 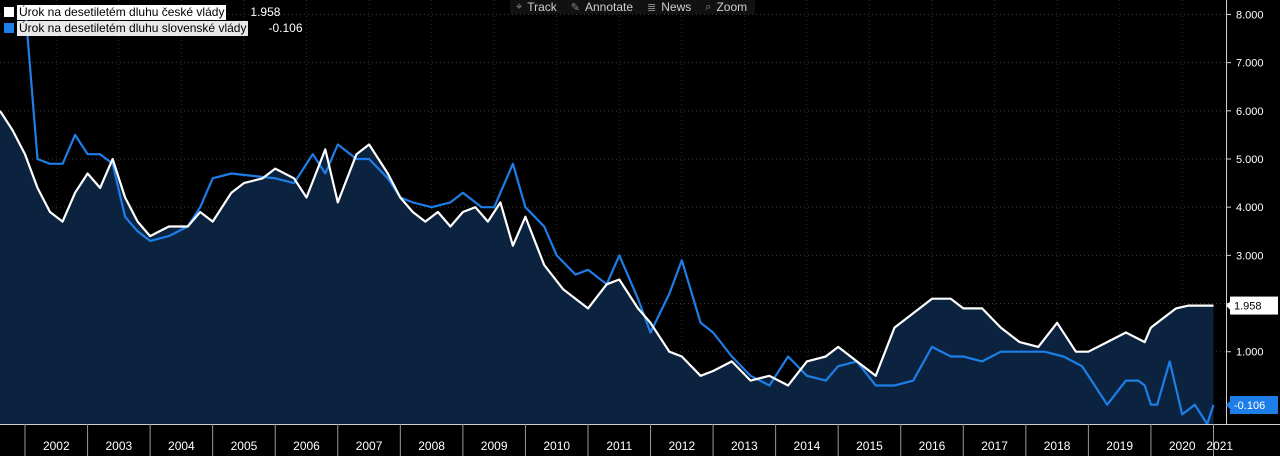 I want to click on news-icon: ≣, so click(x=652, y=7).